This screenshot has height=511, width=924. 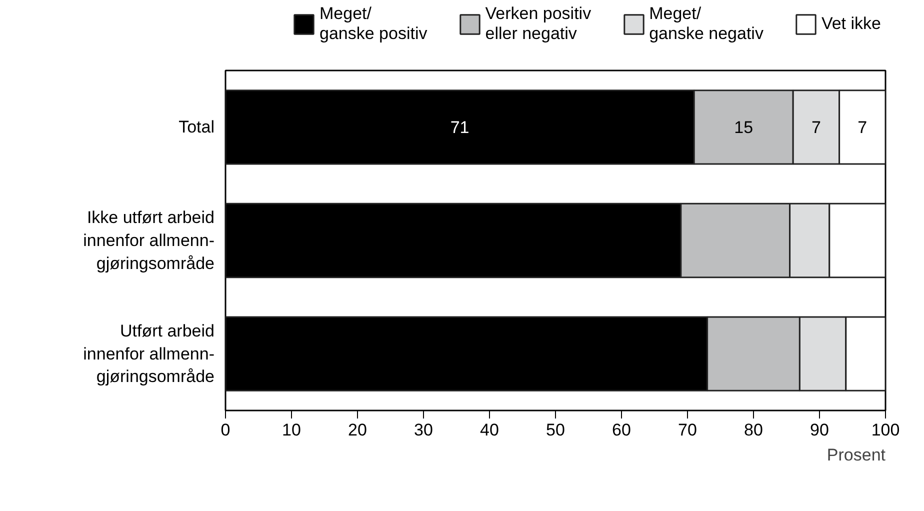 I want to click on x-tick-label: 90, so click(x=819, y=430).